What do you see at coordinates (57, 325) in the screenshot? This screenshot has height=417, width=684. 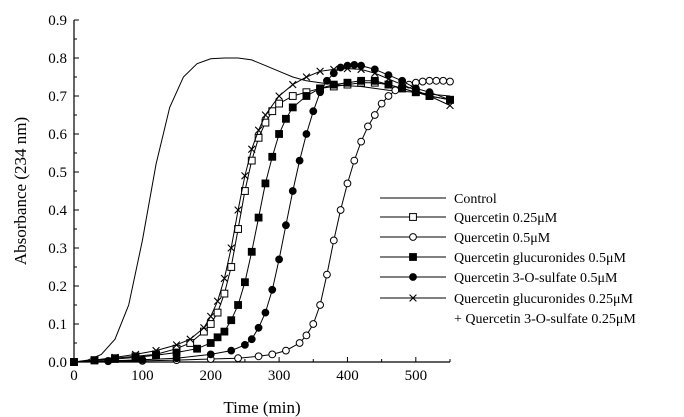 I see `y-tick-label: 0.1` at bounding box center [57, 325].